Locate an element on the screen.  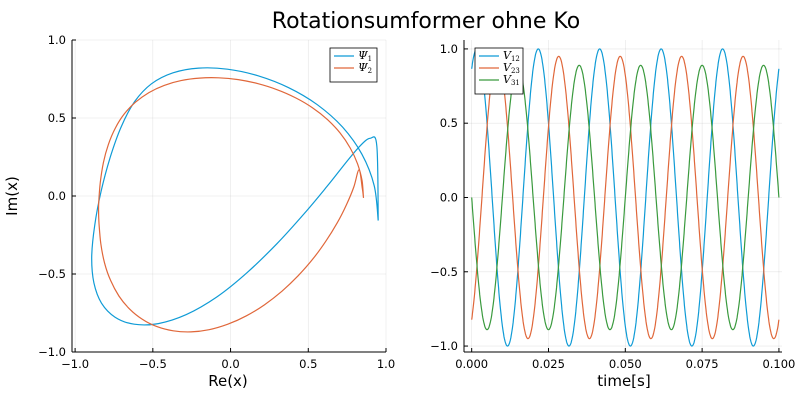
right-legend-label-sub: 31 is located at coordinates (515, 83).